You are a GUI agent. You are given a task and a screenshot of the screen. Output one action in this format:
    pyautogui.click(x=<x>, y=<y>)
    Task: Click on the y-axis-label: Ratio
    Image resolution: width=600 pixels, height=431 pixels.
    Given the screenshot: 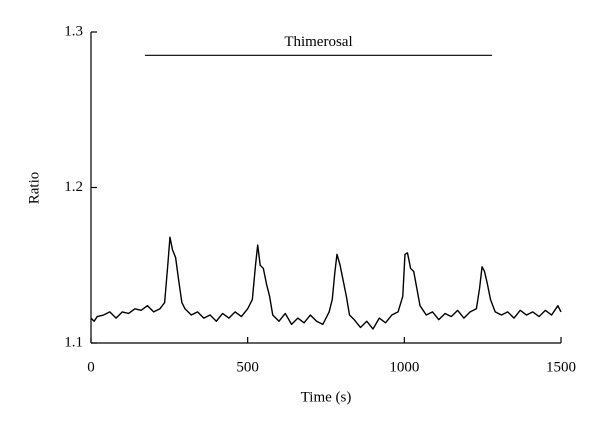 What is the action you would take?
    pyautogui.click(x=34, y=188)
    